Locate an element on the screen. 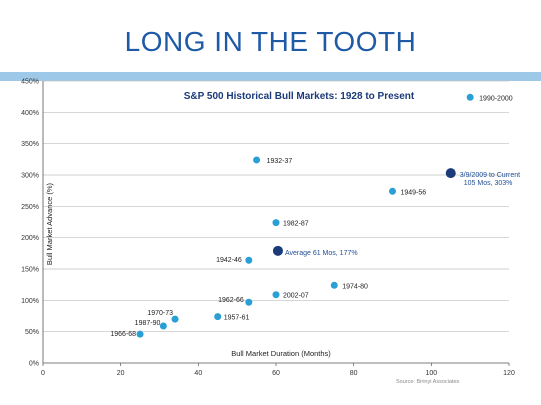  y-axis-title: Bull Market Advance (%) is located at coordinates (49, 223).